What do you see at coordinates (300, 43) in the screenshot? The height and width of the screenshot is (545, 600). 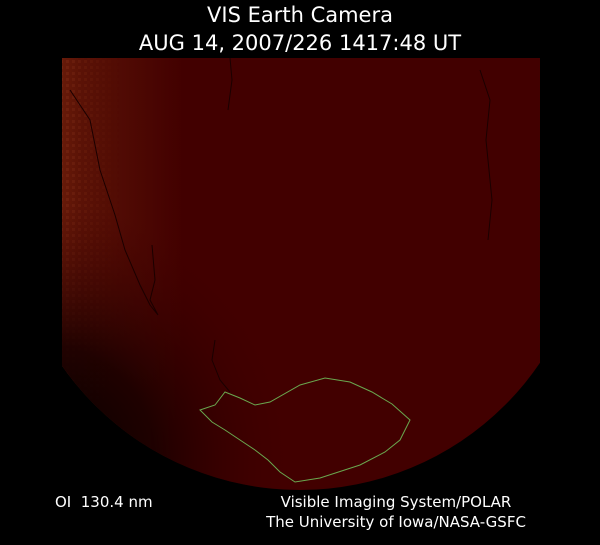 I see `timestamp: AUG 14, 2007/226 1417:48 UT` at bounding box center [300, 43].